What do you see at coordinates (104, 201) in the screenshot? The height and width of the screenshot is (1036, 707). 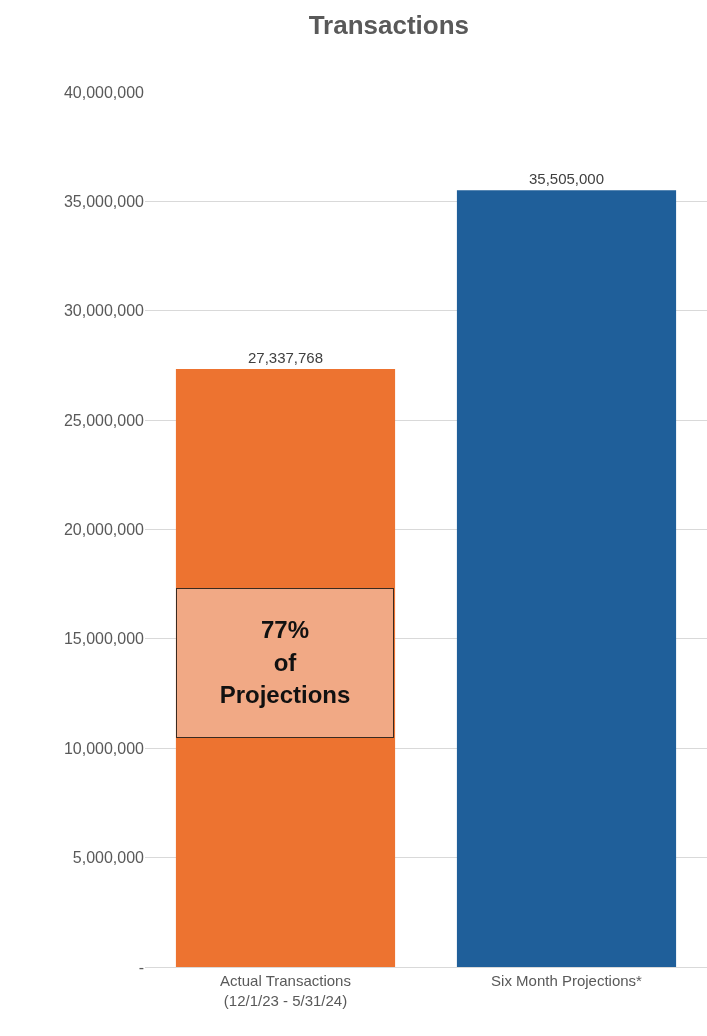 I see `y-tick-label: 35,000,000` at bounding box center [104, 201].